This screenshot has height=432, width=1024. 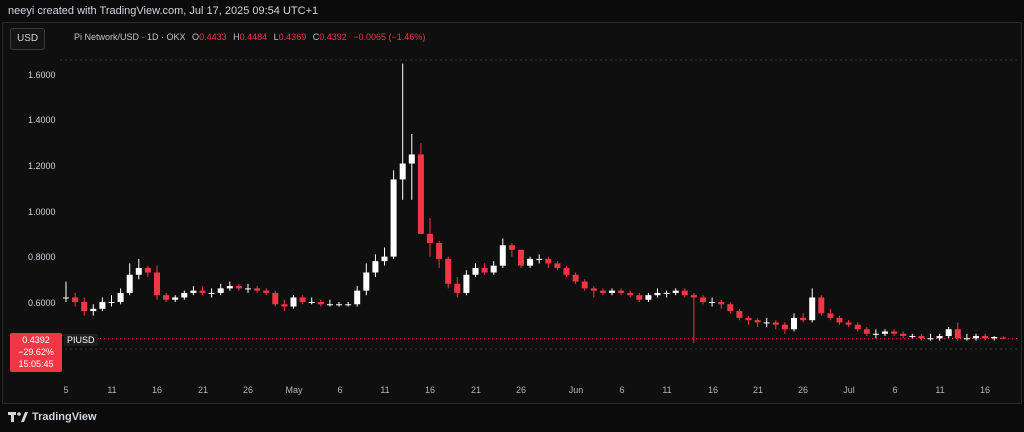 I want to click on last-price-value: 0.4392, so click(x=36, y=340).